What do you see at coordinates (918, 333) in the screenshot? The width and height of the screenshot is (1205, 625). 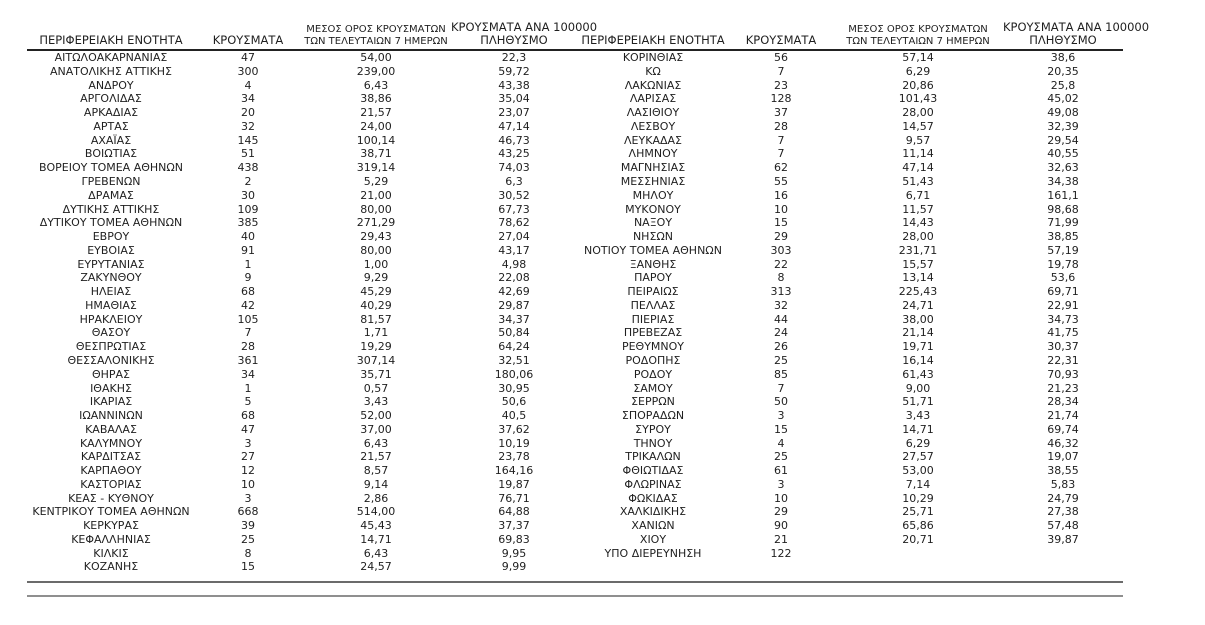 I see `cell-avg7: 21,14` at bounding box center [918, 333].